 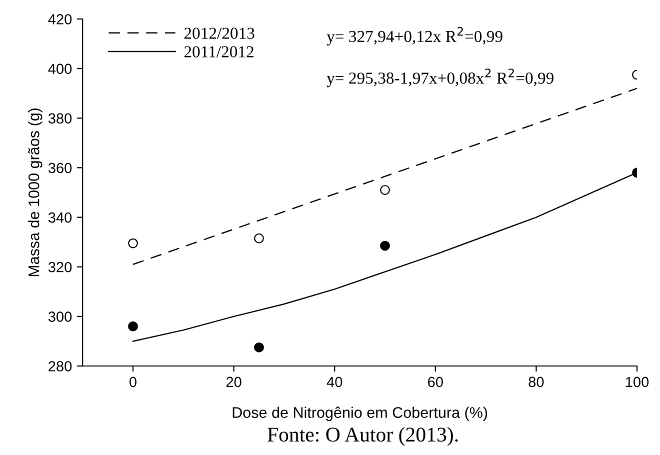 I want to click on x-tick-label: 60, so click(x=435, y=382).